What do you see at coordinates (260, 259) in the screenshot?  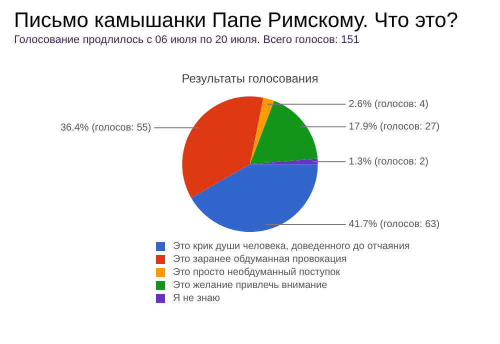 I see `legend-label: Это заранее обдуманная провокация` at bounding box center [260, 259].